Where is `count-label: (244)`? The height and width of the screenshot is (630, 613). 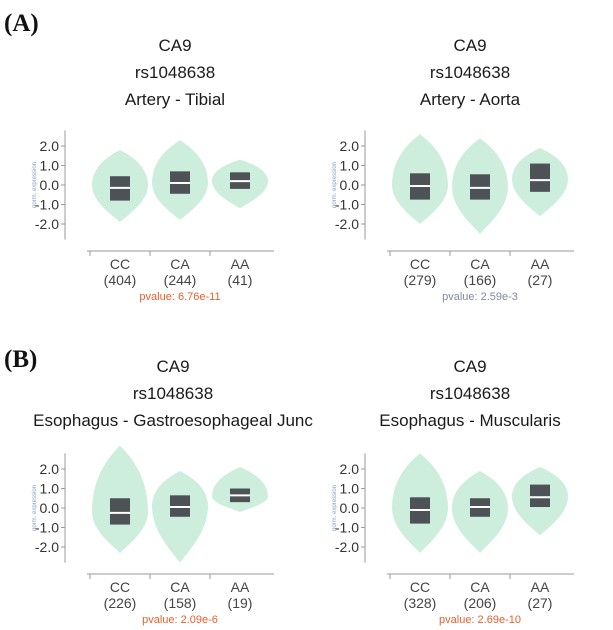
count-label: (244) is located at coordinates (180, 280).